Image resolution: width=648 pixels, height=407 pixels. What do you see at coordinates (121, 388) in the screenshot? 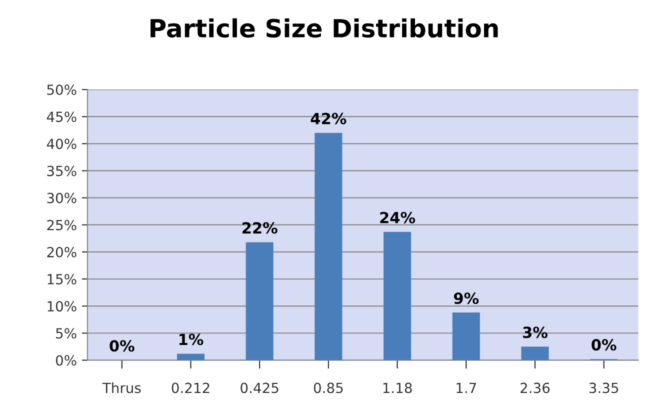
I see `x-tick-label: Thrus` at bounding box center [121, 388].